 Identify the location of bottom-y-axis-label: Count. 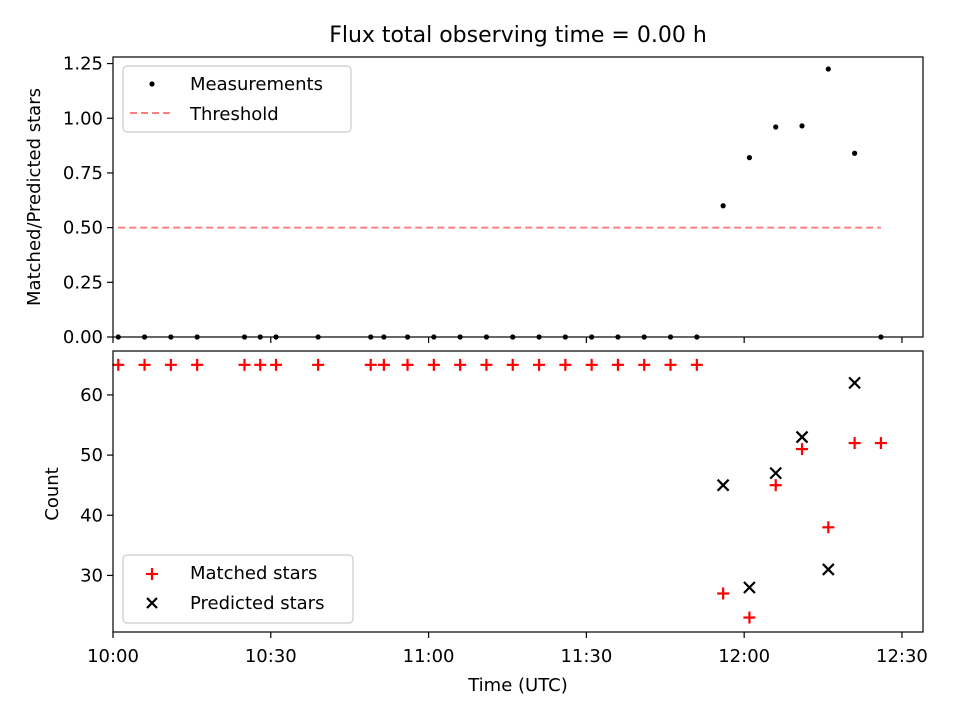
(52, 493).